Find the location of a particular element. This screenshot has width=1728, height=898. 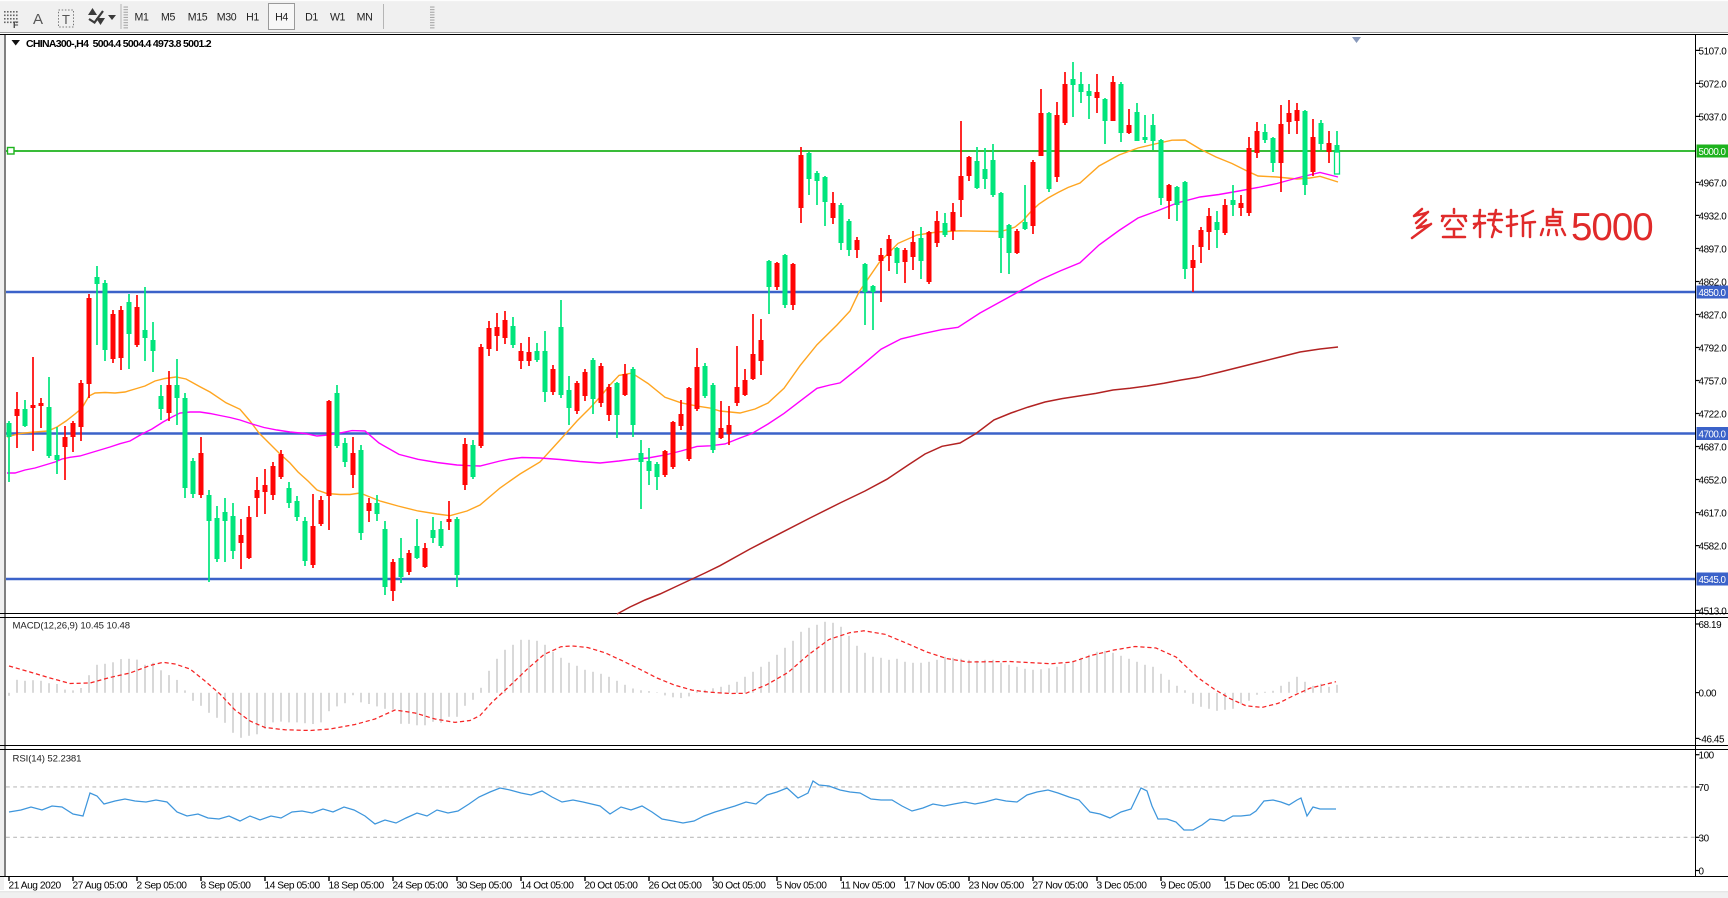

svg-text: T is located at coordinates (66, 19).